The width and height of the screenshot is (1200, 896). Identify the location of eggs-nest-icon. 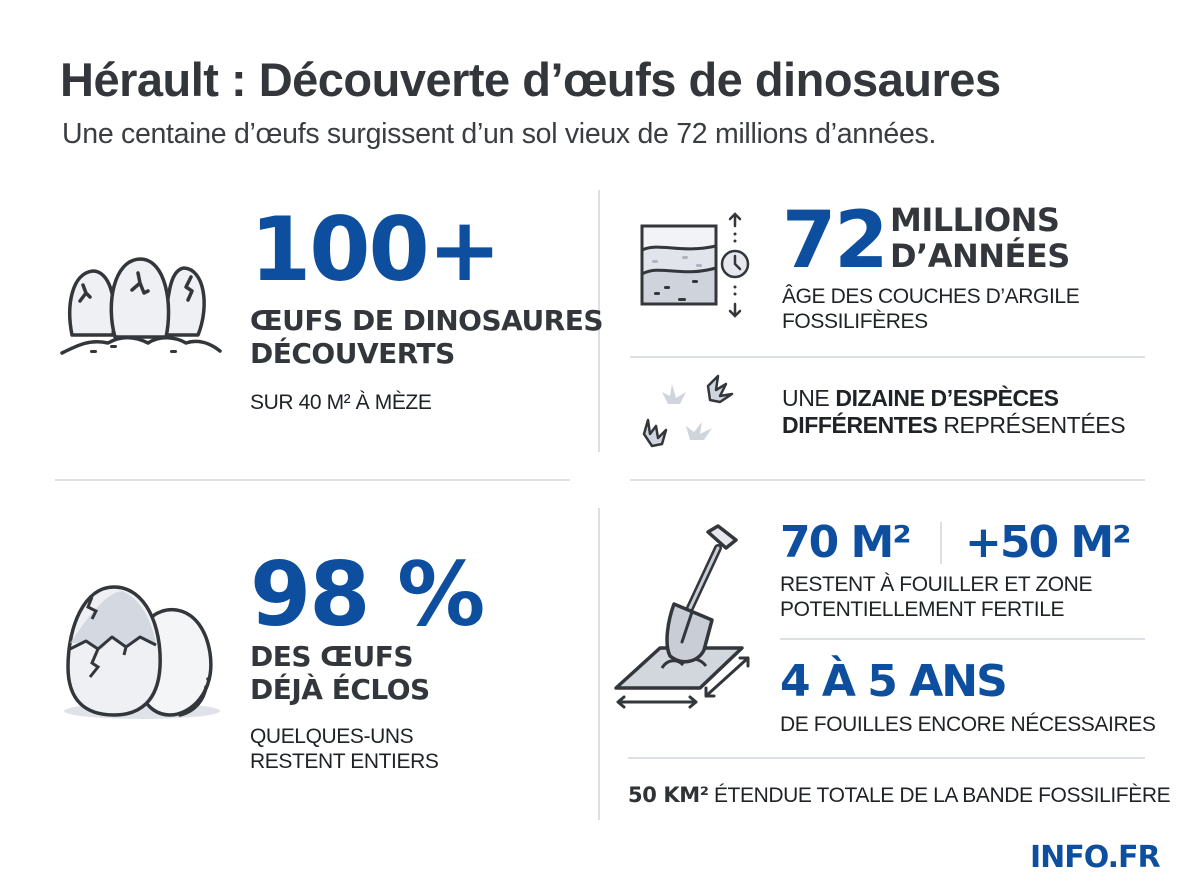
(140, 305).